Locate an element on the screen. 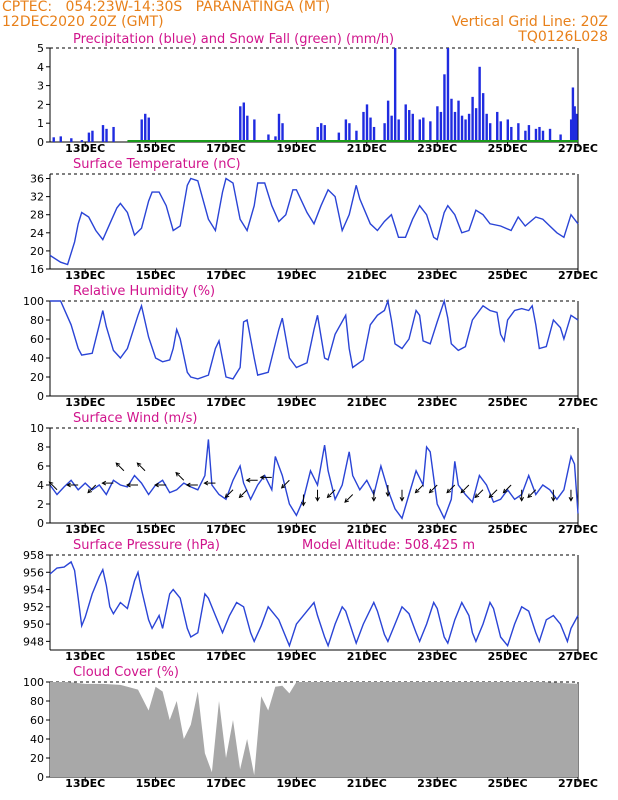  y-tick-label: 956 is located at coordinates (33, 572).